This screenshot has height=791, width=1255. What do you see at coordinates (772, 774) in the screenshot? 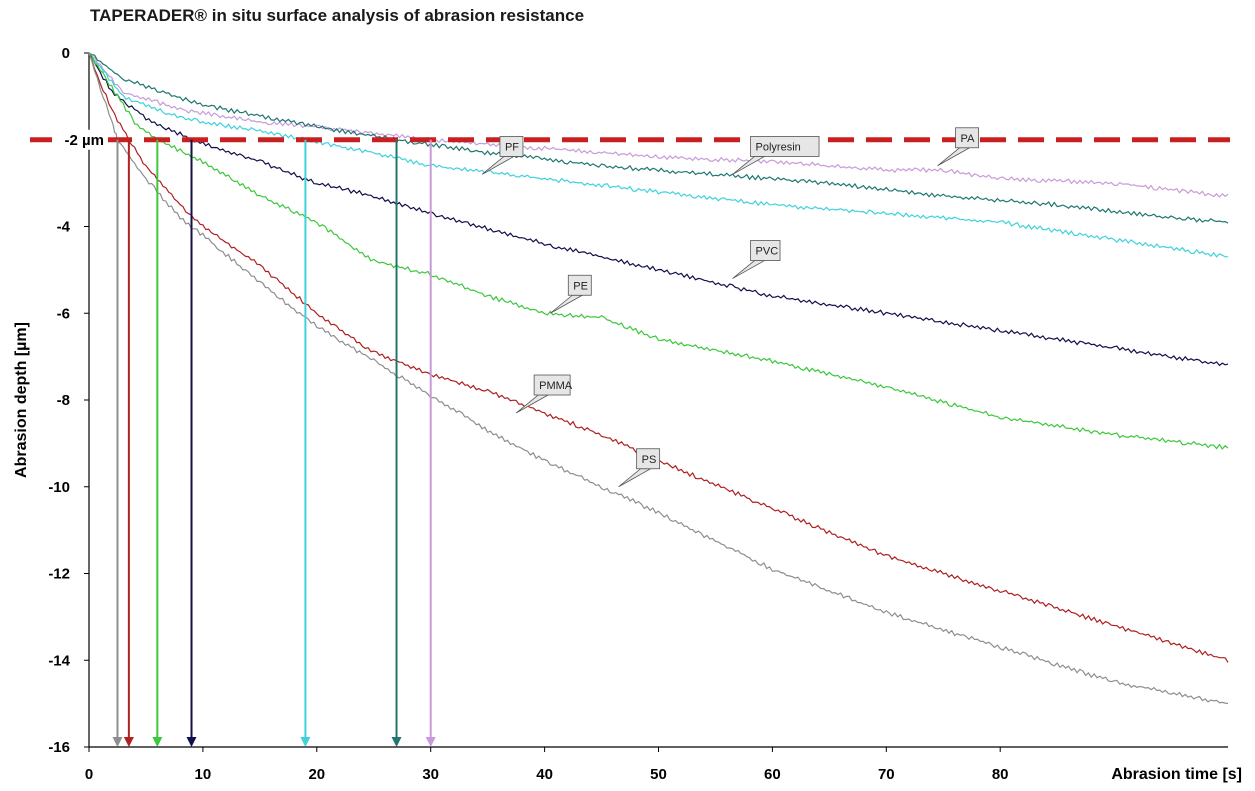
I see `x-tick-label: 60` at bounding box center [772, 774].